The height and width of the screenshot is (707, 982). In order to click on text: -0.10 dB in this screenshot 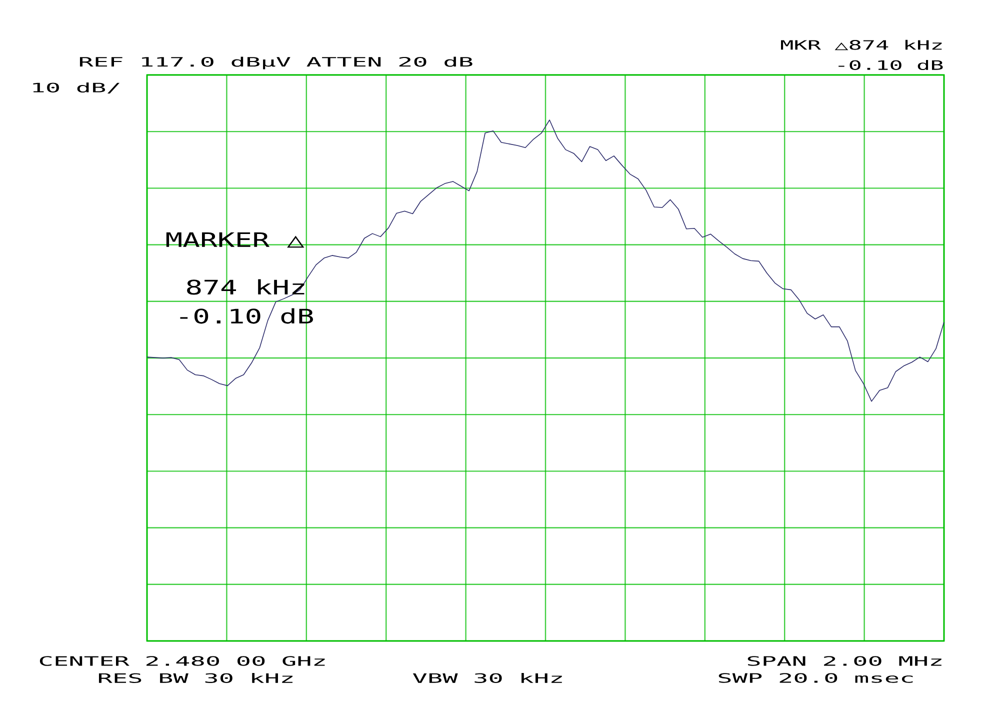, I will do `click(890, 65)`.